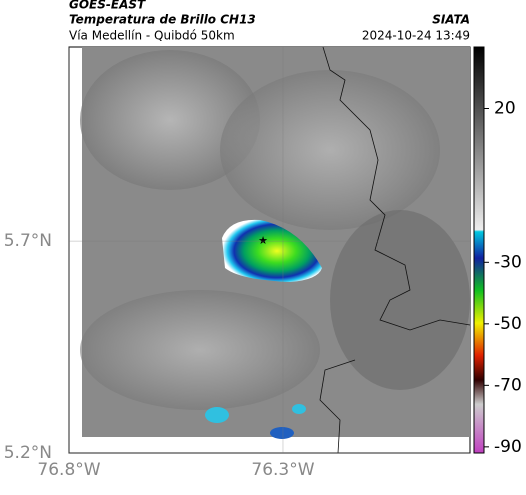  I want to click on timestamp: 2024-10-24 13:49, so click(416, 36).